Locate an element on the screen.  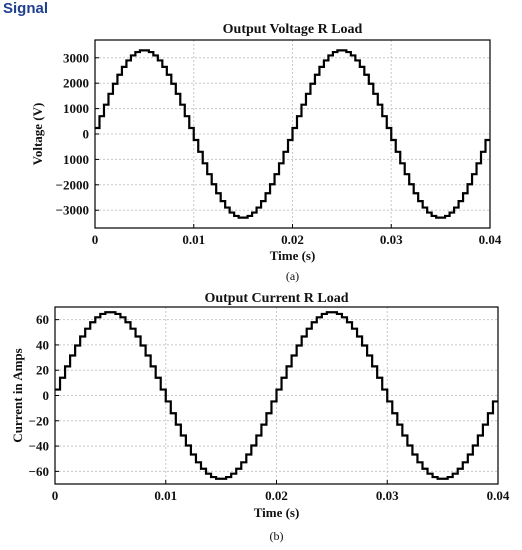
y-tick-label: 2000 is located at coordinates (76, 83).